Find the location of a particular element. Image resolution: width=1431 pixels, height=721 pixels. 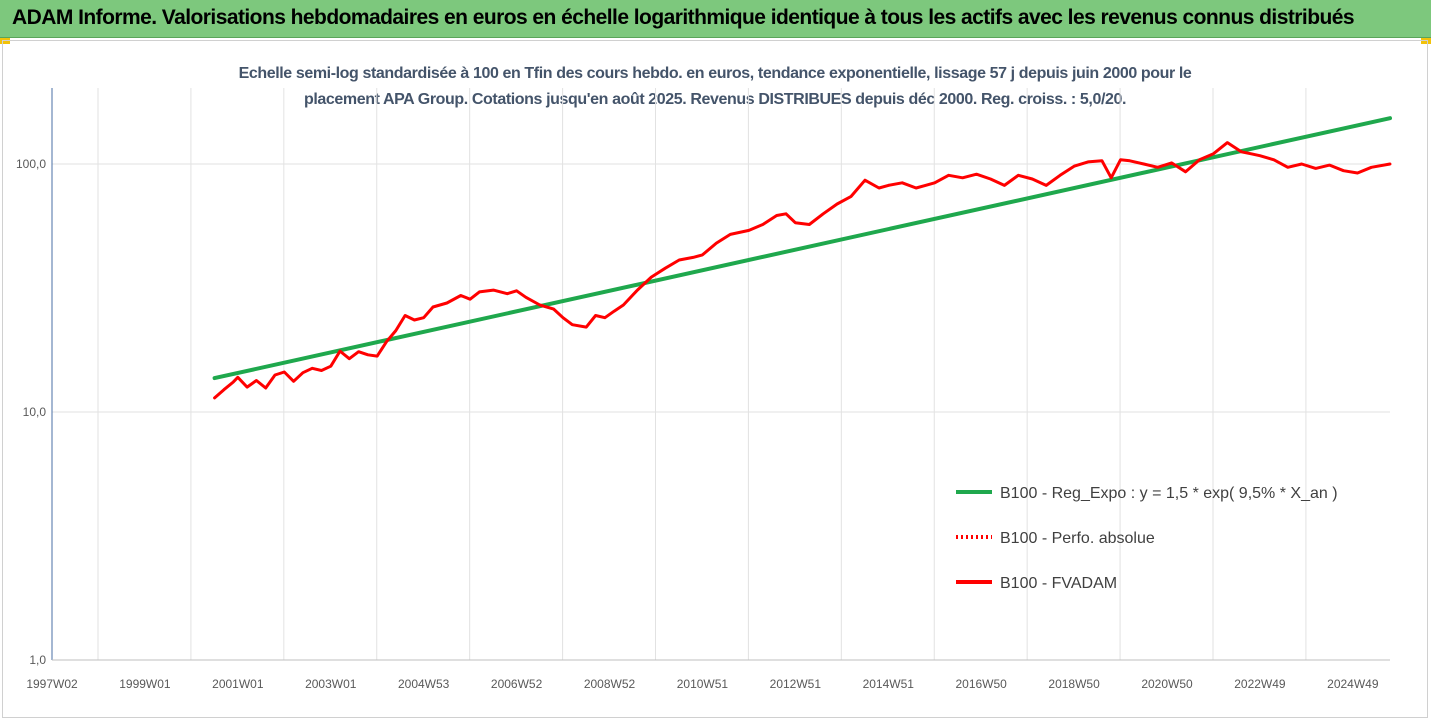

y-tick-label: 1,0 is located at coordinates (37, 660).